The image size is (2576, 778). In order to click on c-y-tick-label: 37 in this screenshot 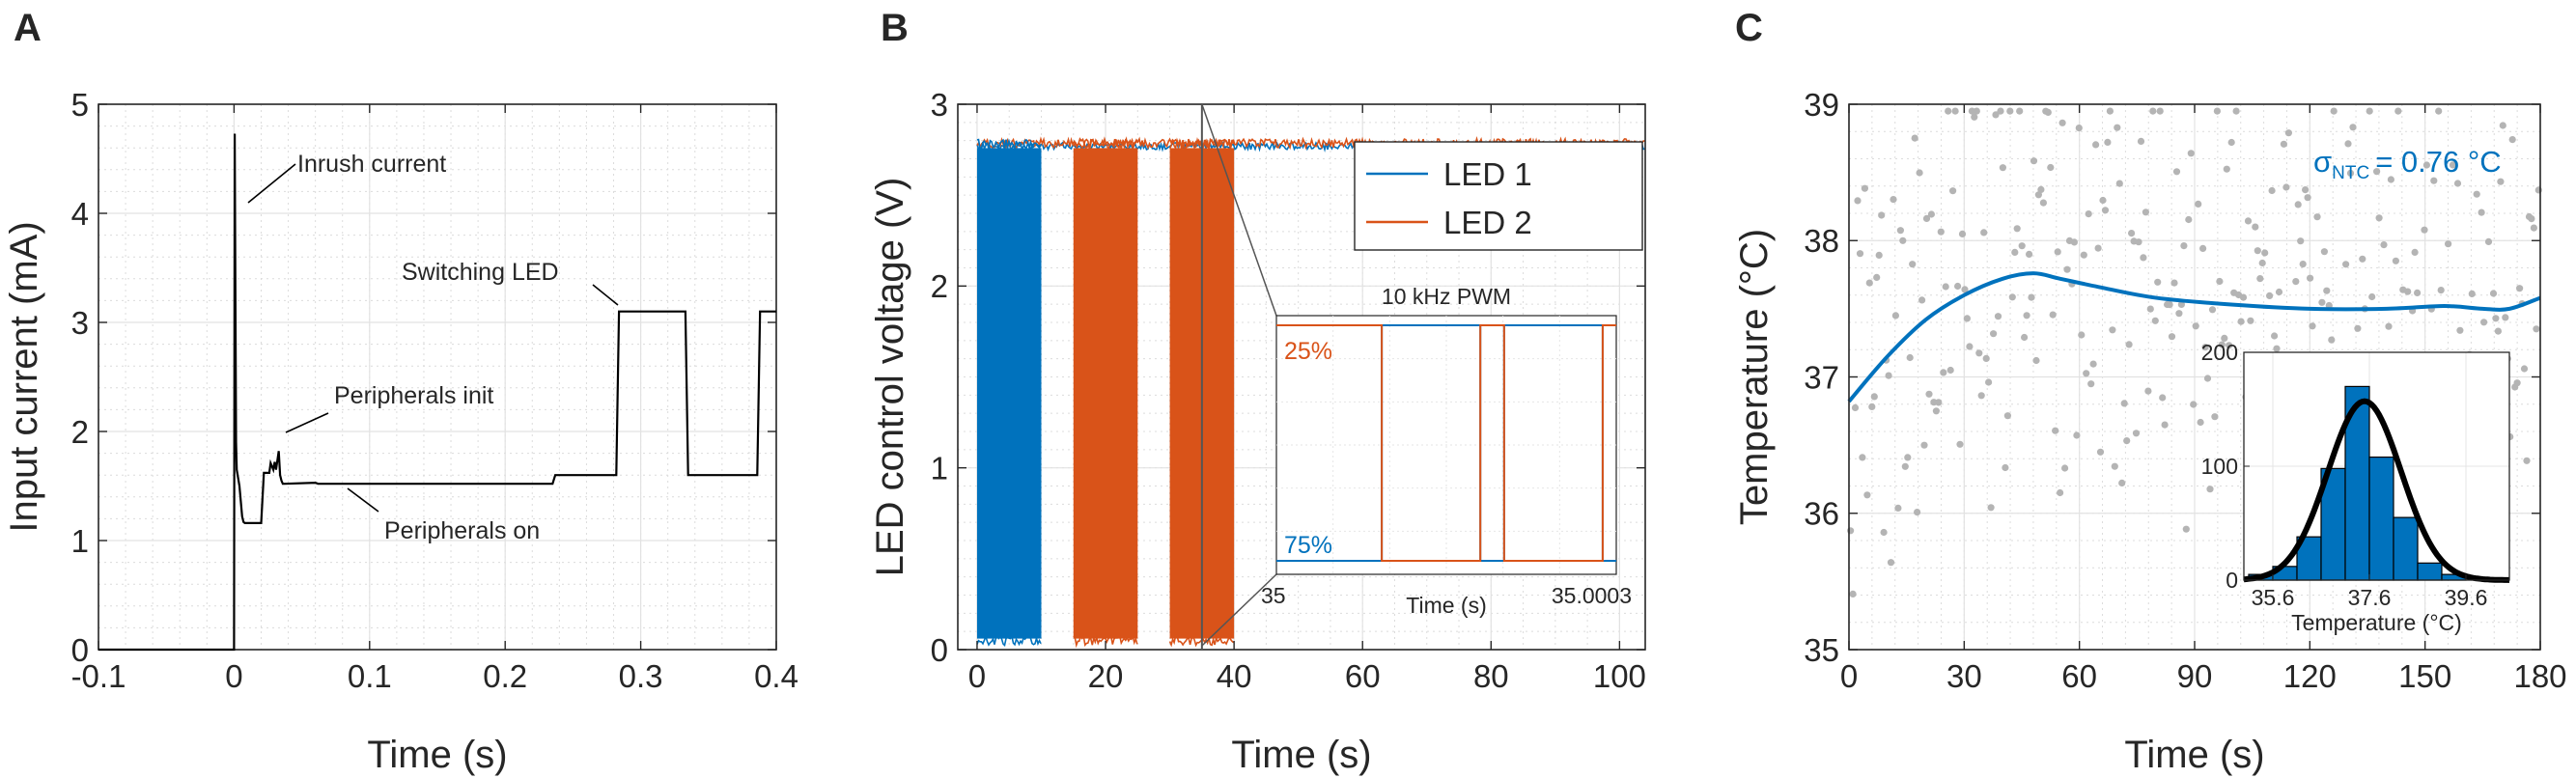, I will do `click(1822, 377)`.